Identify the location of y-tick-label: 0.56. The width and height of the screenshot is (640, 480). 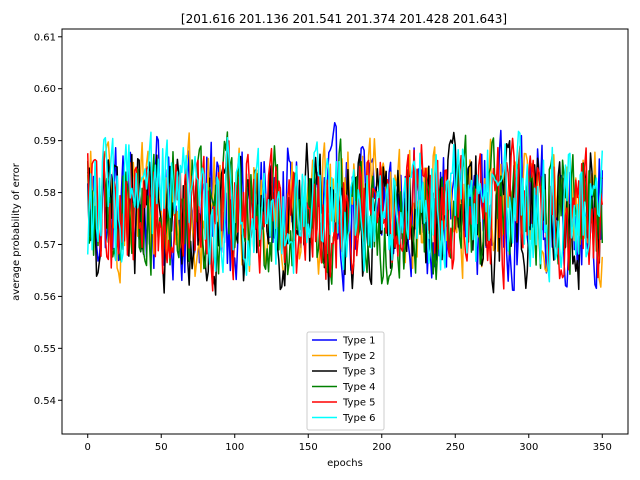
(45, 297).